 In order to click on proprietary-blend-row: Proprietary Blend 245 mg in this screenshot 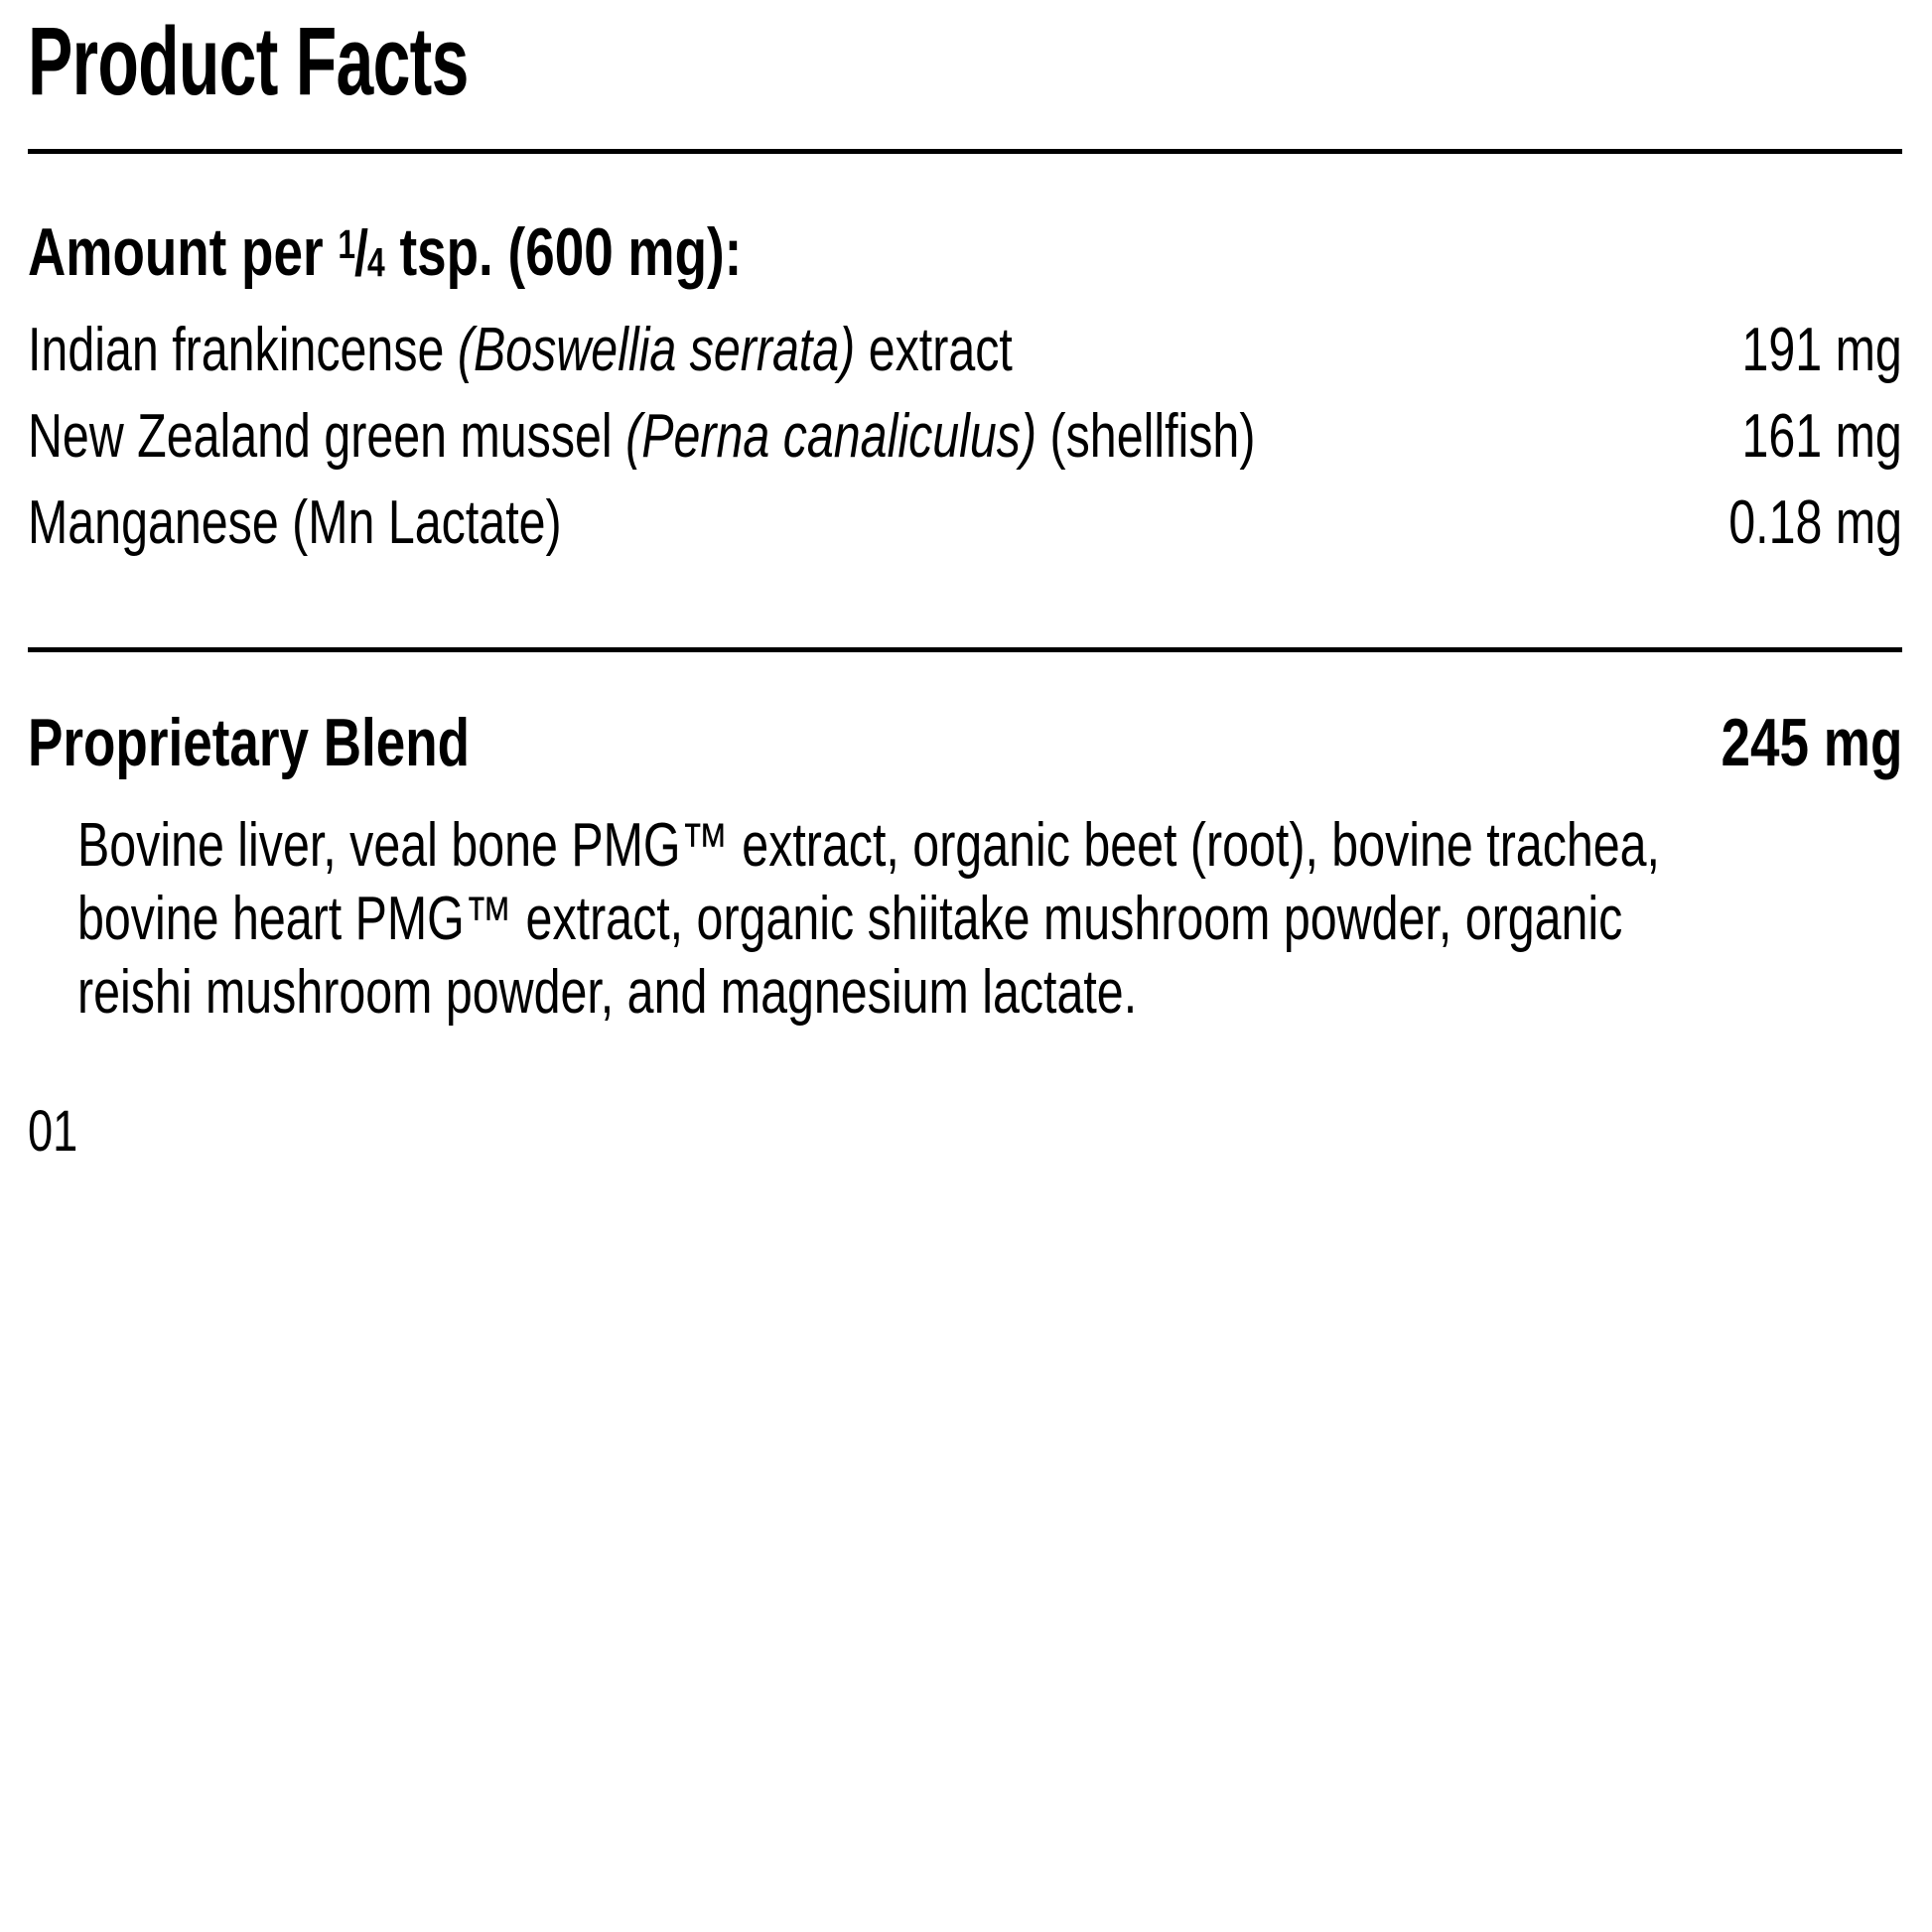, I will do `click(965, 743)`.